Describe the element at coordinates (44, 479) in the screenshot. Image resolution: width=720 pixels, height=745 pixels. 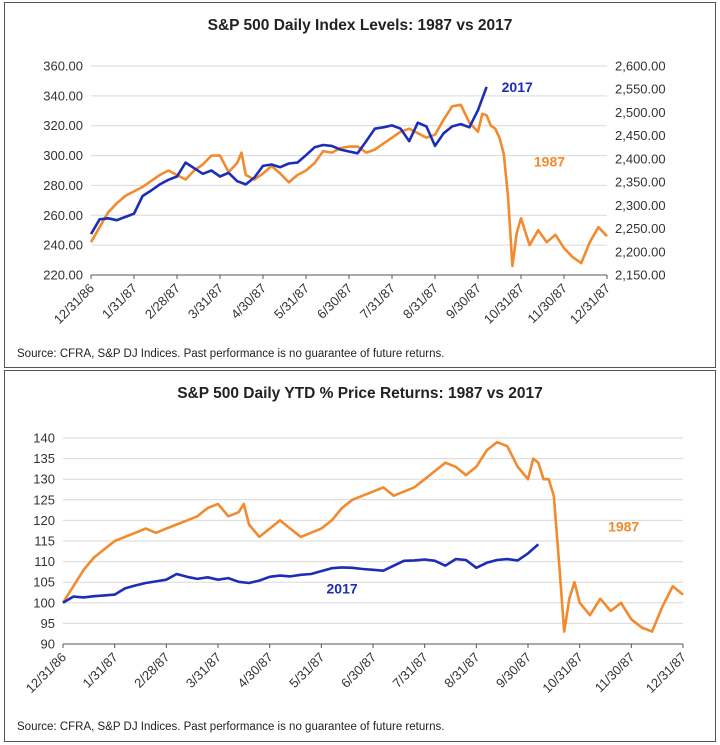
I see `y-left-tick-label: 130` at that location.